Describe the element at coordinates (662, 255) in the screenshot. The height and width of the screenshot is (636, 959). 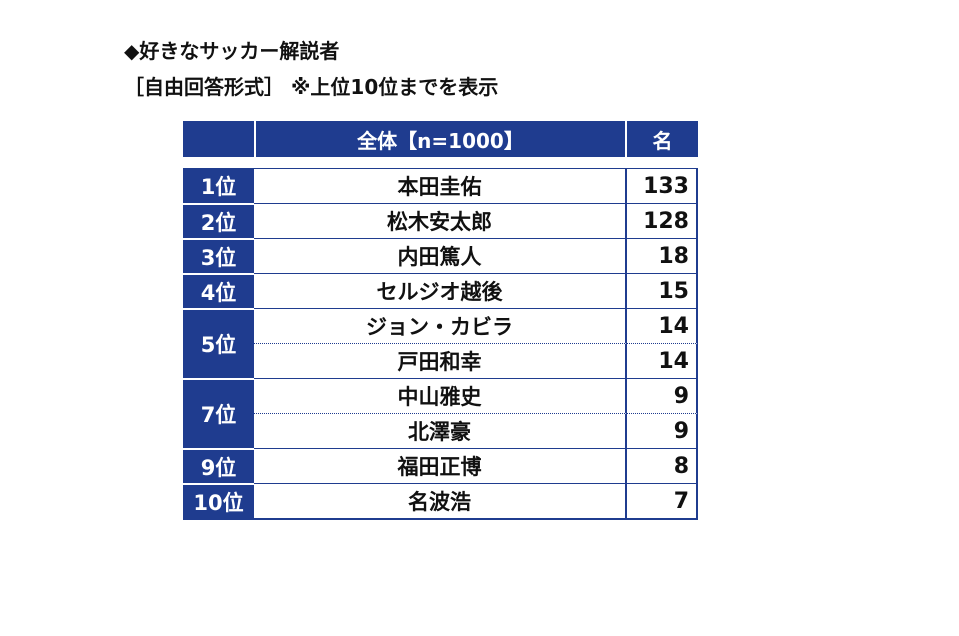
I see `count-cell: 18` at that location.